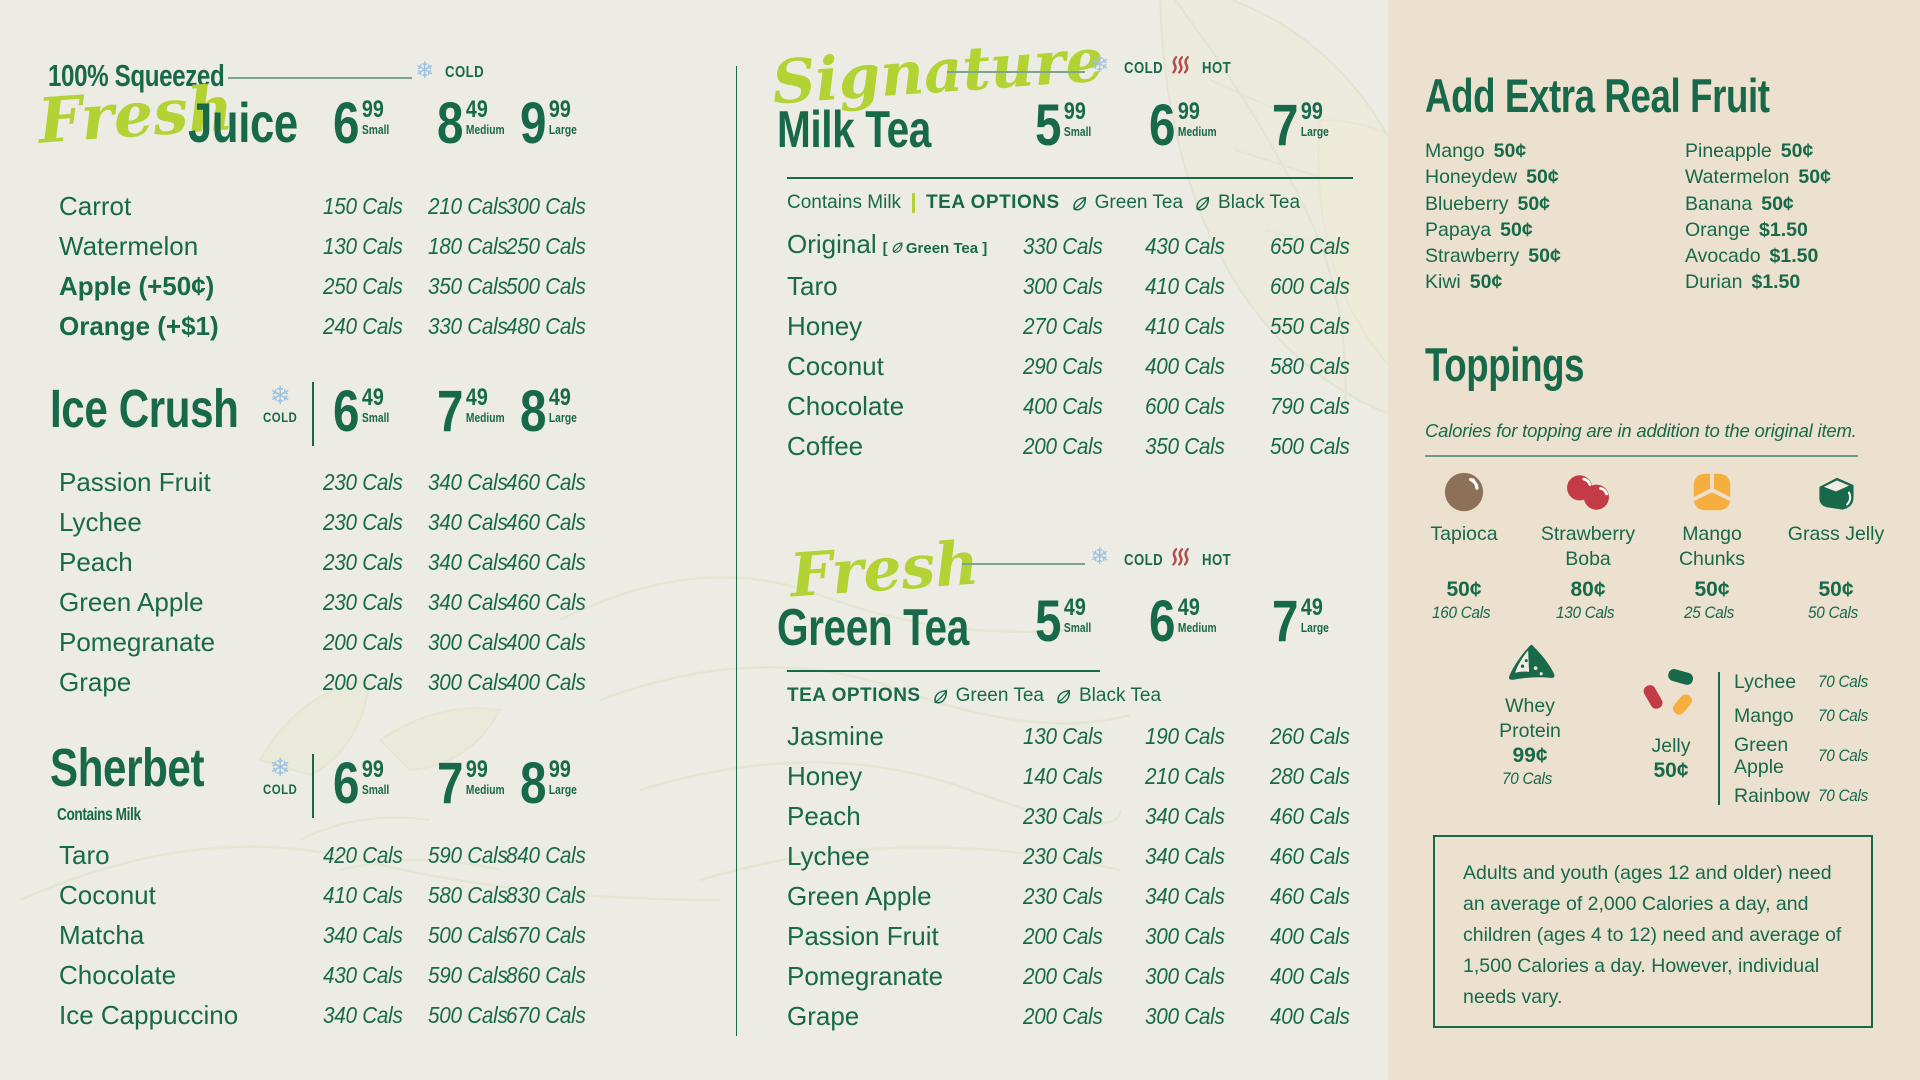 The height and width of the screenshot is (1080, 1920). Describe the element at coordinates (100, 522) in the screenshot. I see `item-name: Lychee` at that location.